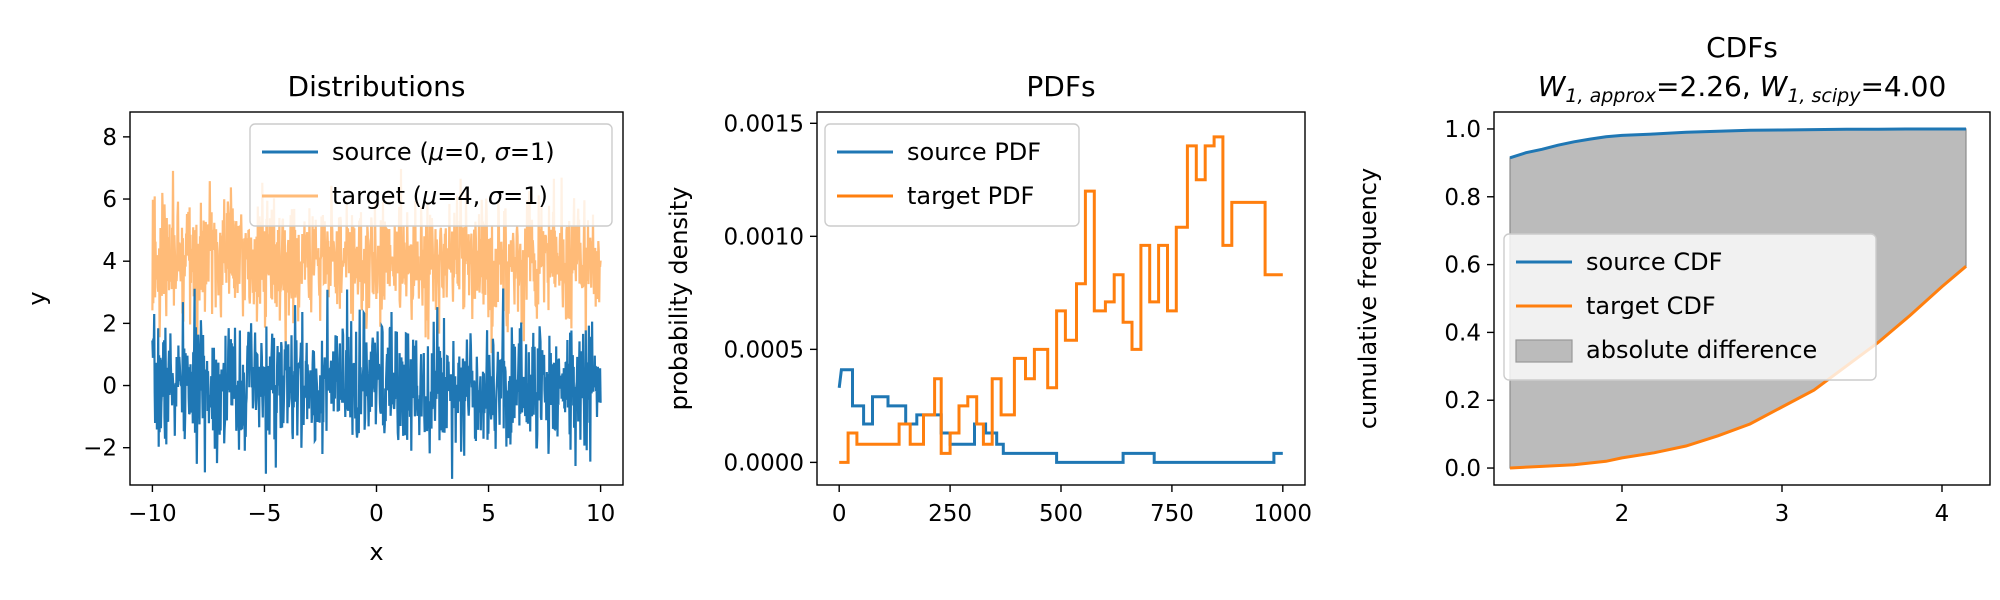  I want to click on series-line-source-pdf, so click(1060, 416).